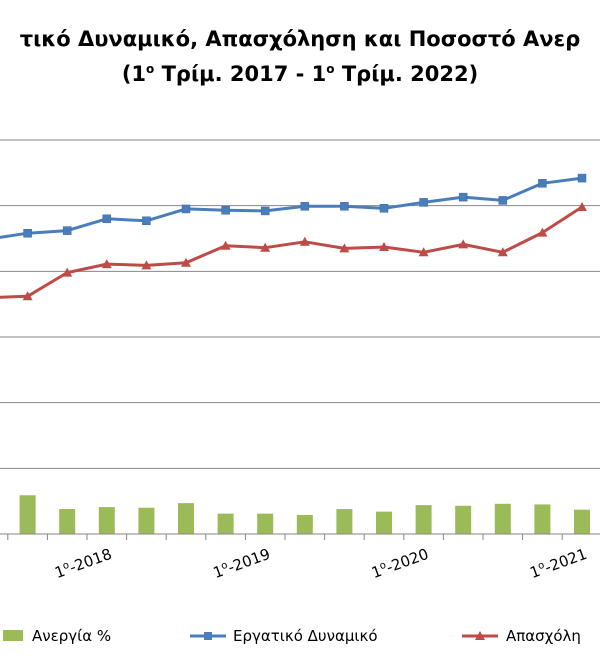 The image size is (600, 670). I want to click on x-tick-label: 1ο-2021, so click(559, 563).